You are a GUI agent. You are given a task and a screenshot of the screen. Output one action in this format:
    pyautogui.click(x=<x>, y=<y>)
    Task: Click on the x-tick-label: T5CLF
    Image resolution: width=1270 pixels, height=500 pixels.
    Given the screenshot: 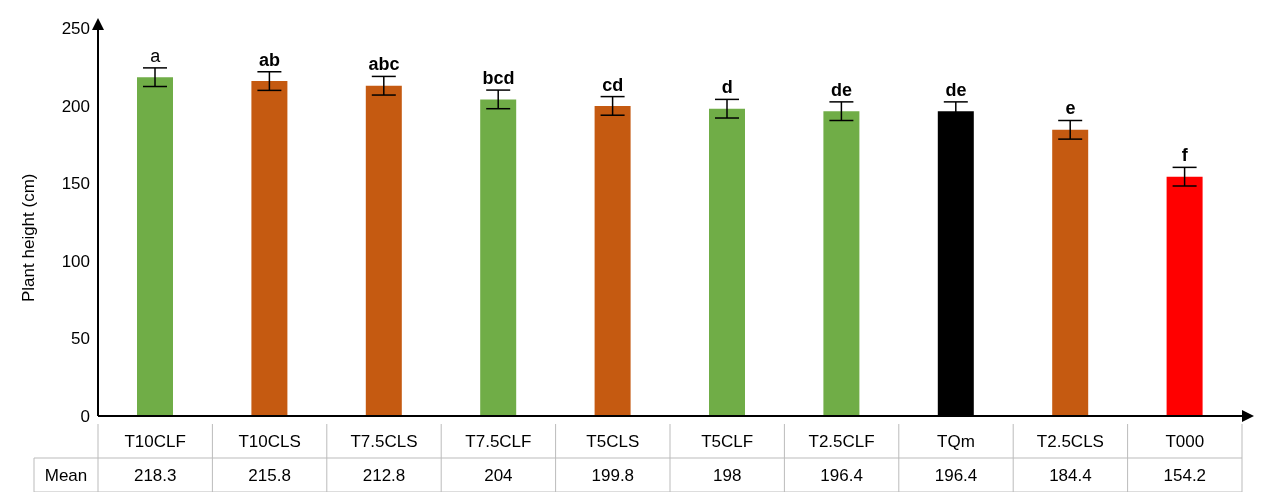 What is the action you would take?
    pyautogui.click(x=727, y=441)
    